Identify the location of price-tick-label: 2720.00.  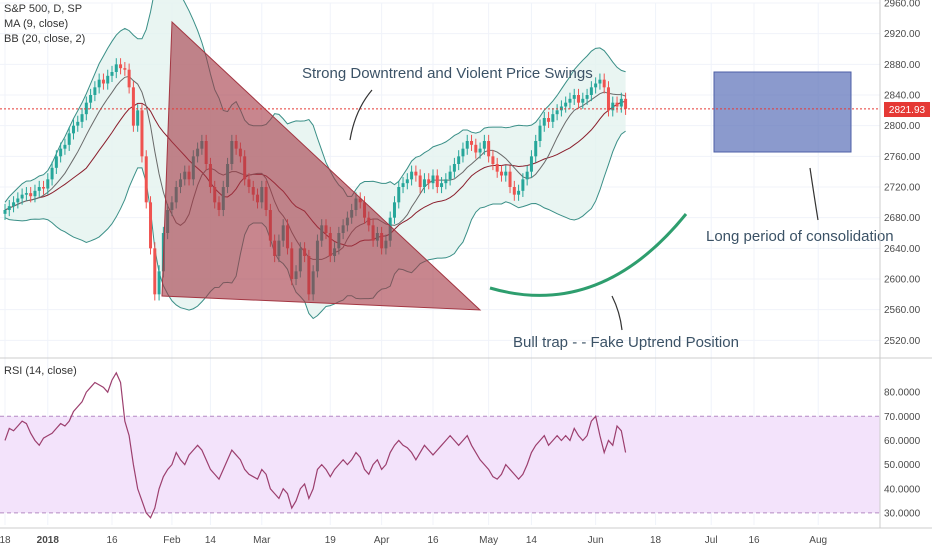
(902, 188).